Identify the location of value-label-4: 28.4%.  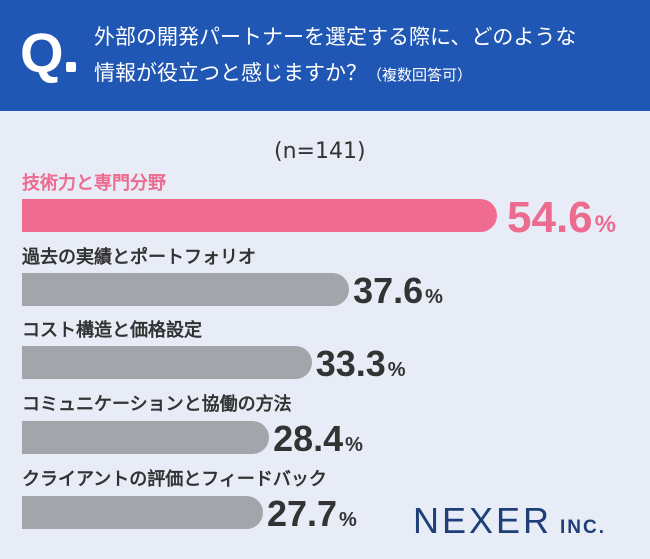
(318, 439).